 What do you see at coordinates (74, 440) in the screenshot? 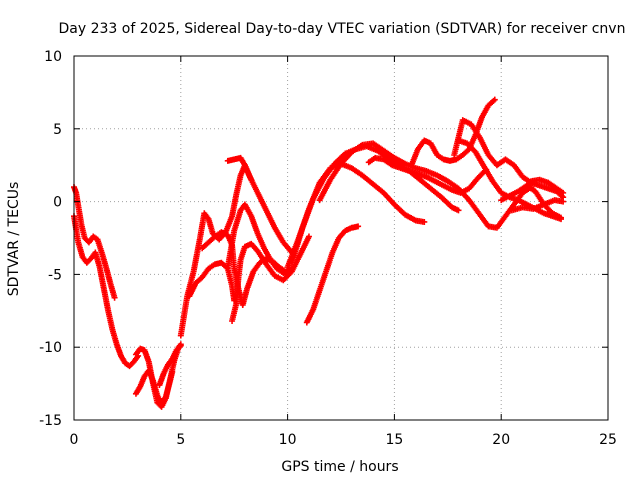
I see `x-tick-label: 0` at bounding box center [74, 440].